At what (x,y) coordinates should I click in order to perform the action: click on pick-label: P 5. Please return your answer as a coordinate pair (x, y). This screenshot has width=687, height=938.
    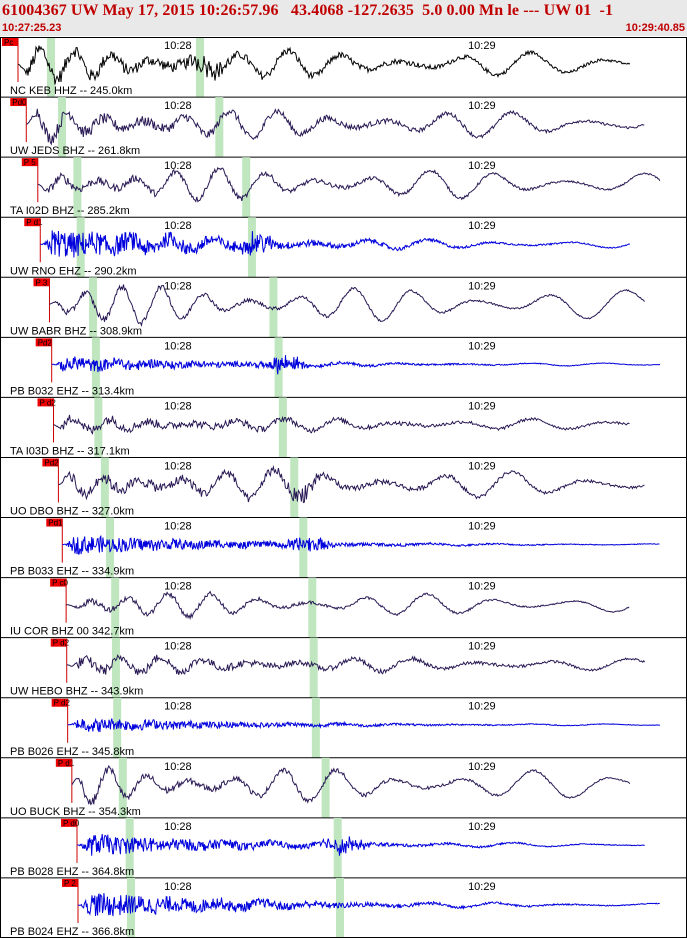
    Looking at the image, I should click on (30, 162).